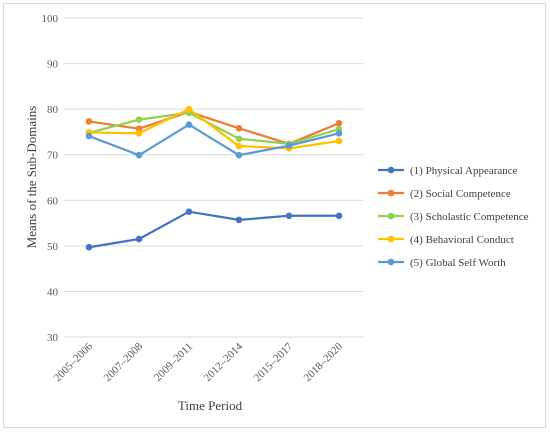  I want to click on legend-item: (3) Scholastic Competence, so click(453, 217).